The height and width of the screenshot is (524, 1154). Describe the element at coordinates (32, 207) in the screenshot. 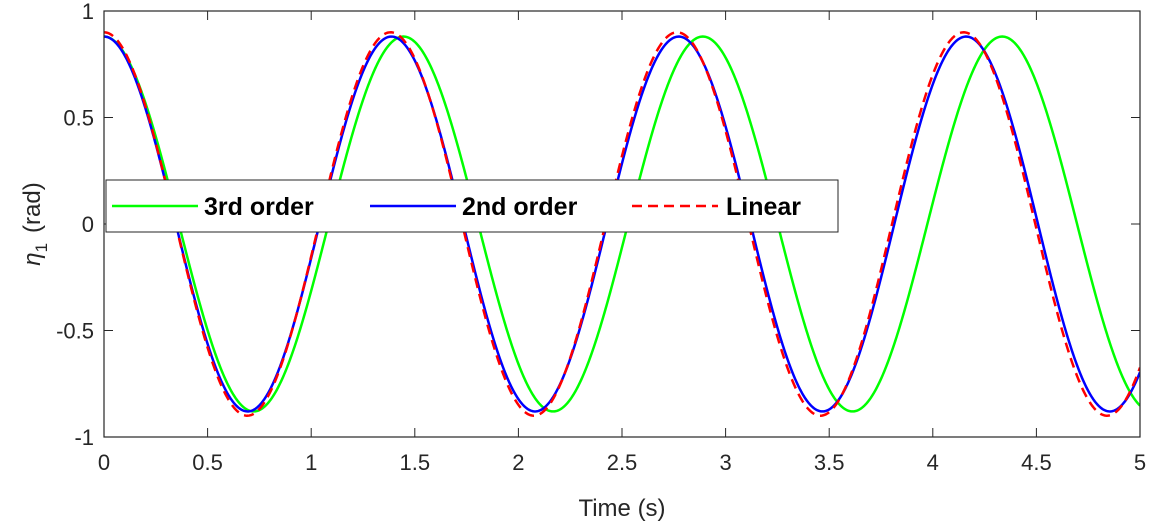

I see `y-axis-label-unit: (rad)` at that location.